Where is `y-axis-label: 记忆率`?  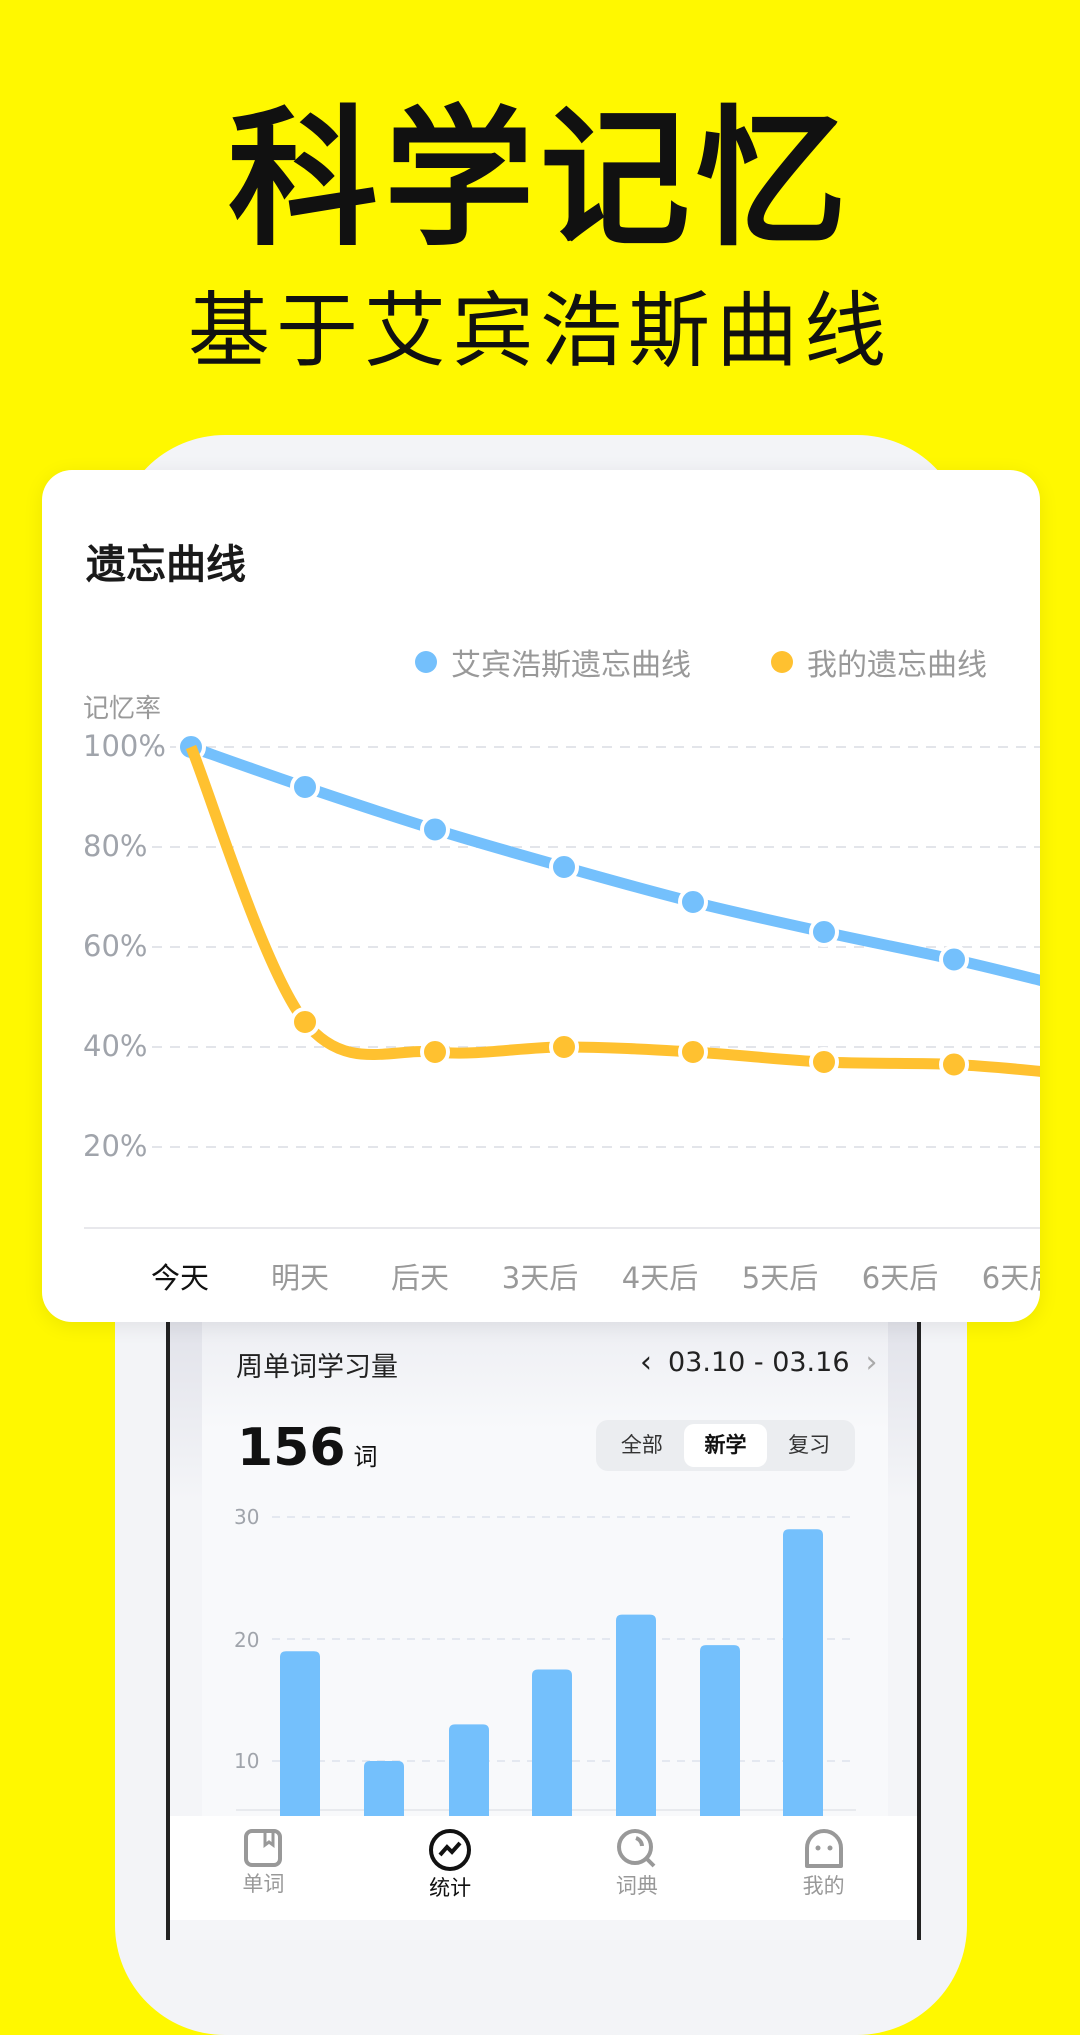
y-axis-label: 记忆率 is located at coordinates (122, 709).